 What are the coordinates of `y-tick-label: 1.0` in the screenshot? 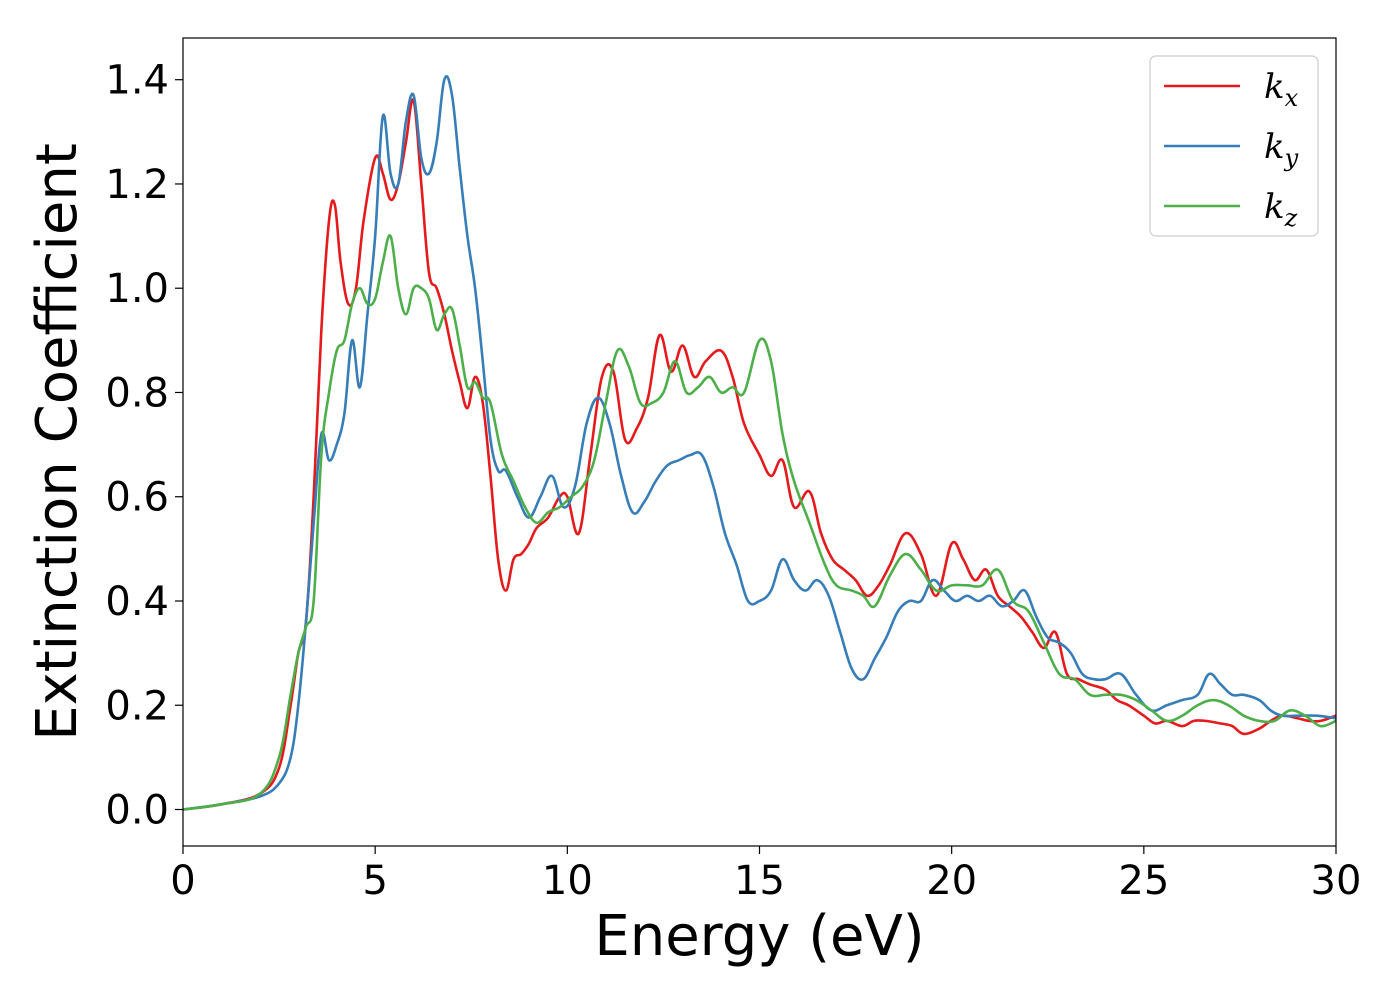 It's located at (137, 289).